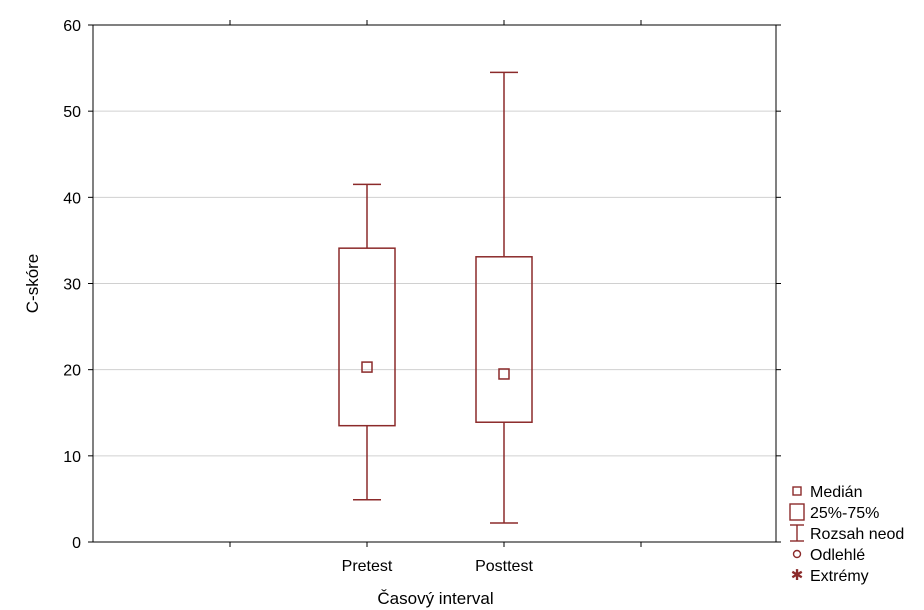  I want to click on legend-label: Extrémy, so click(839, 576).